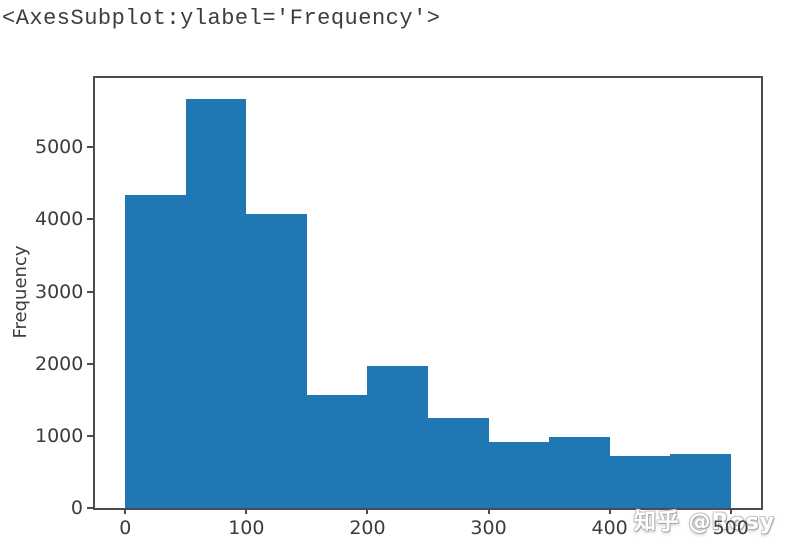  What do you see at coordinates (59, 219) in the screenshot?
I see `y-tick-label: 4000` at bounding box center [59, 219].